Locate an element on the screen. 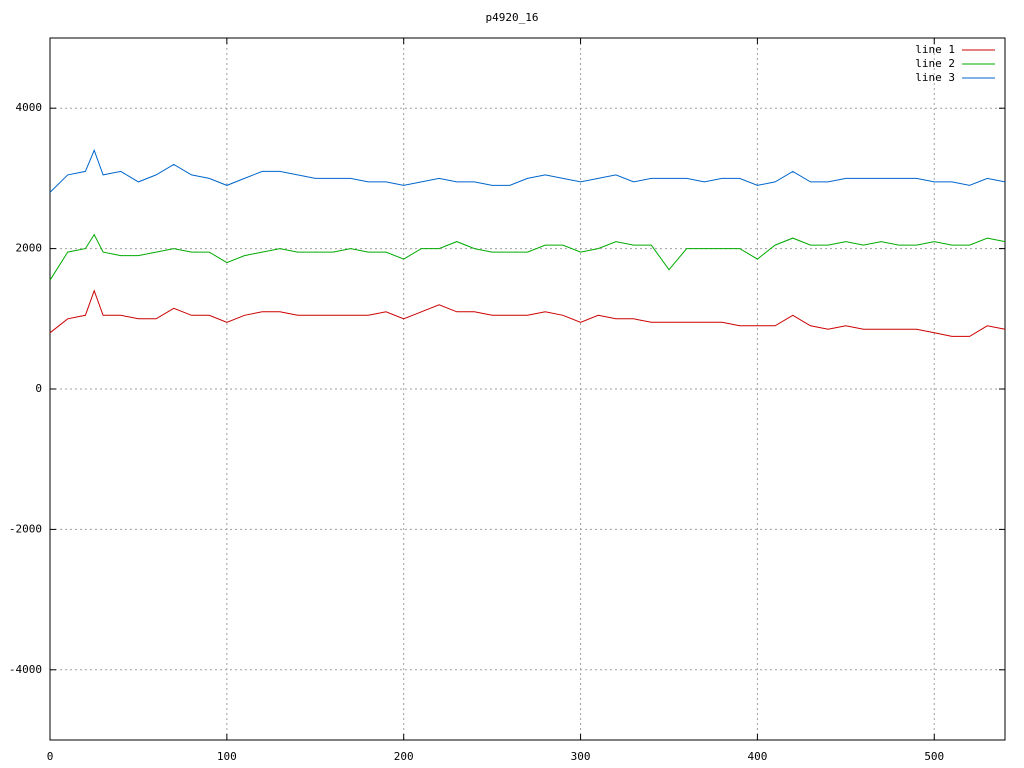 This screenshot has height=768, width=1024. x-tick-label: 0 is located at coordinates (50, 756).